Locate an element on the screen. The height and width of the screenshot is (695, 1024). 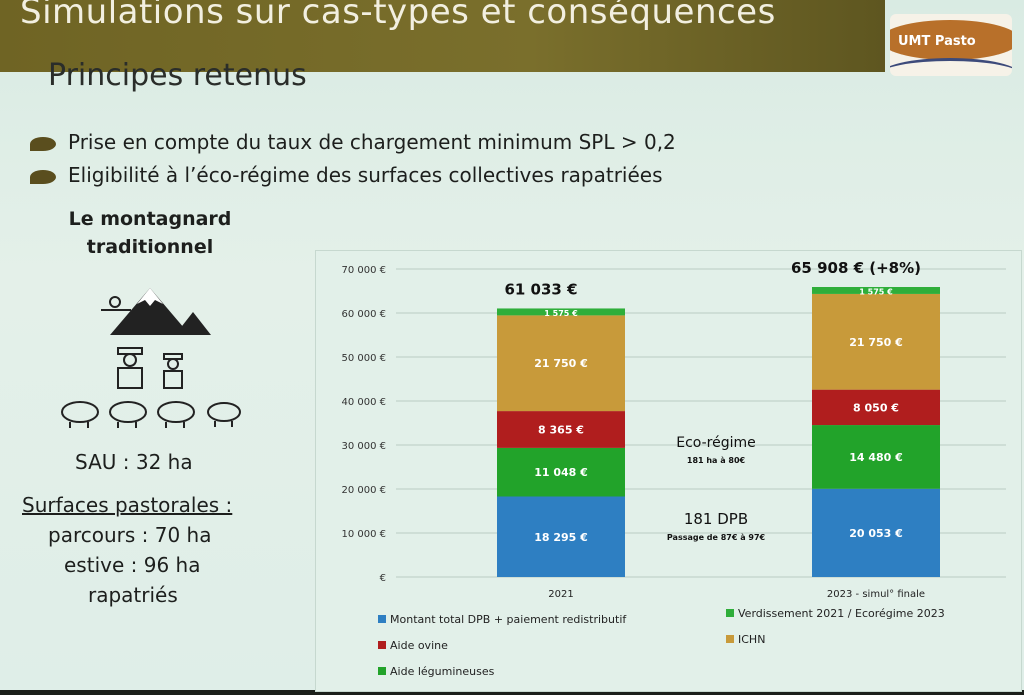
annotation-title: 181 DPB is located at coordinates (716, 519).